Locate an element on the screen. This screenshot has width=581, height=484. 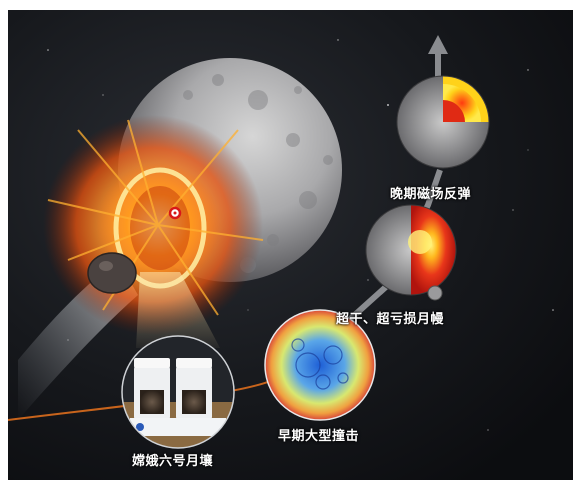
small-moon-icon is located at coordinates (435, 293).